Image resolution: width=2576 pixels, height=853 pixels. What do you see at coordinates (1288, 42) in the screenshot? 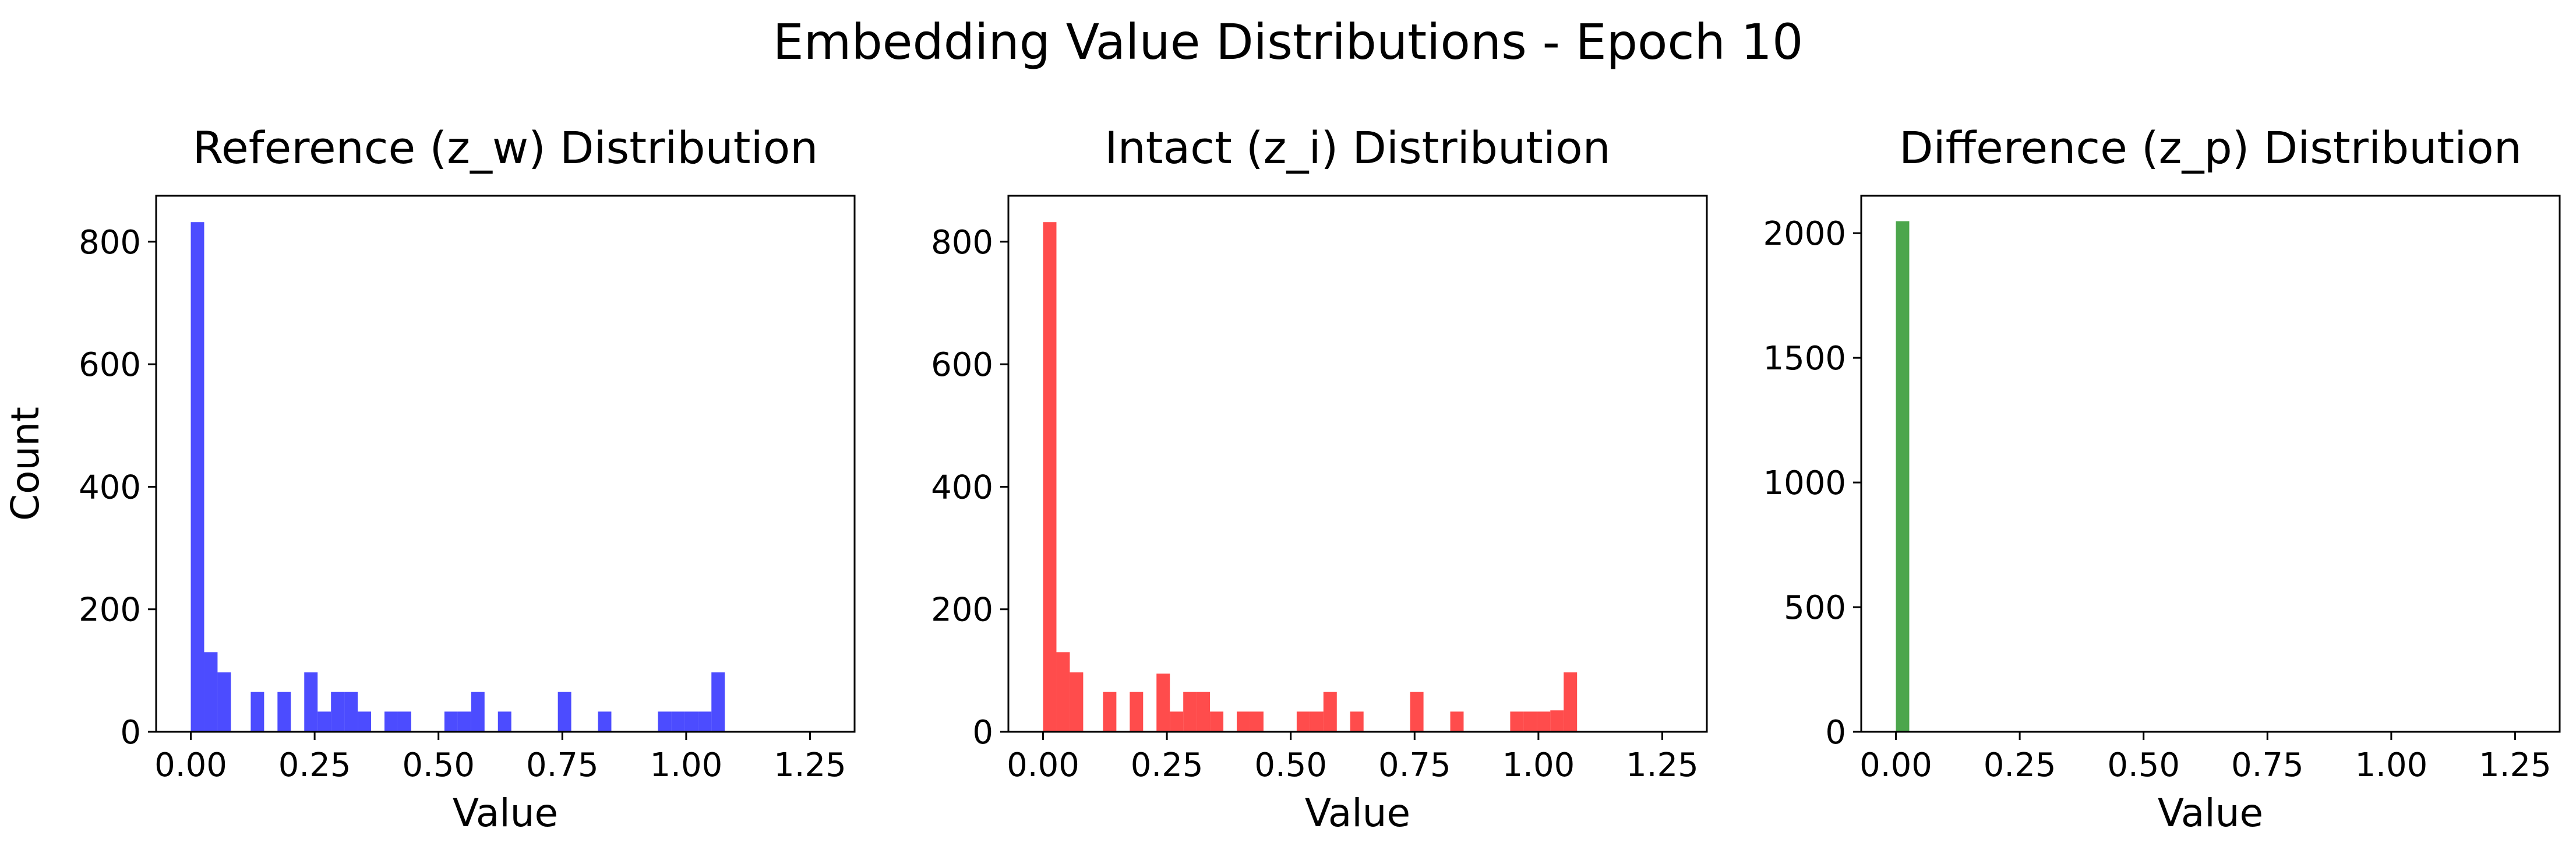
I see `figure-suptitle: Embedding Value Distributions - Epoch 10` at bounding box center [1288, 42].